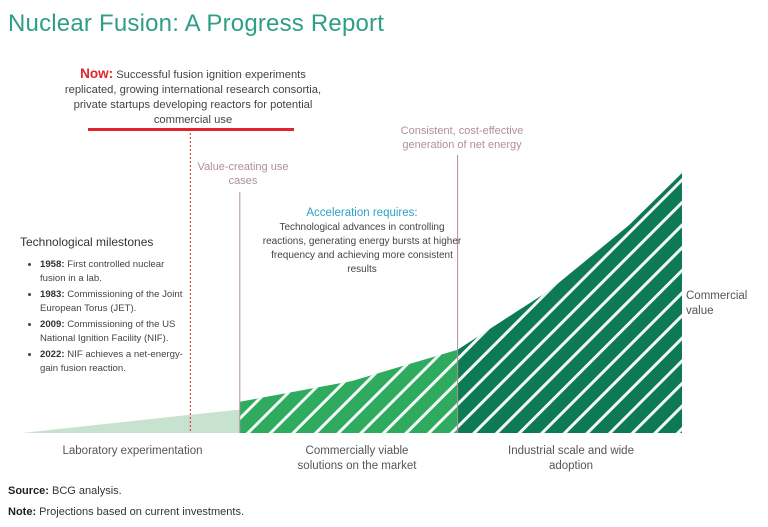  I want to click on milestone-year: 2022:, so click(52, 354).